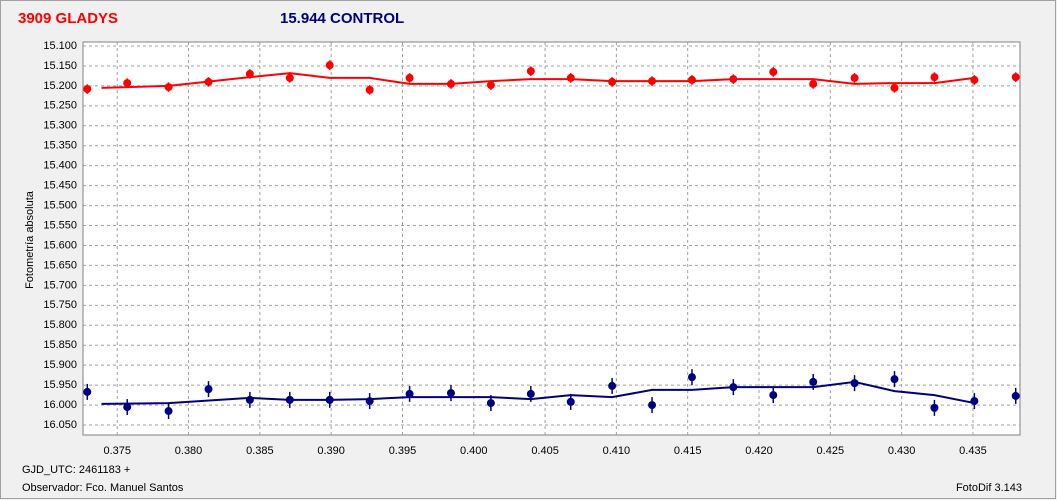 The image size is (1057, 500). What do you see at coordinates (617, 451) in the screenshot?
I see `x-tick-label: 0.410` at bounding box center [617, 451].